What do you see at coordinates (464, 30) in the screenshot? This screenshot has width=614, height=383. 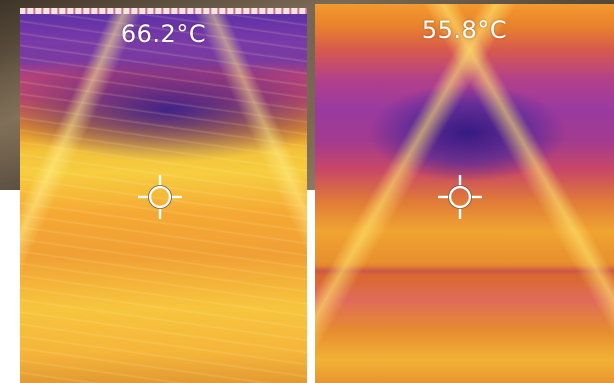 I see `temperature-readout-right: 55.8°C` at bounding box center [464, 30].